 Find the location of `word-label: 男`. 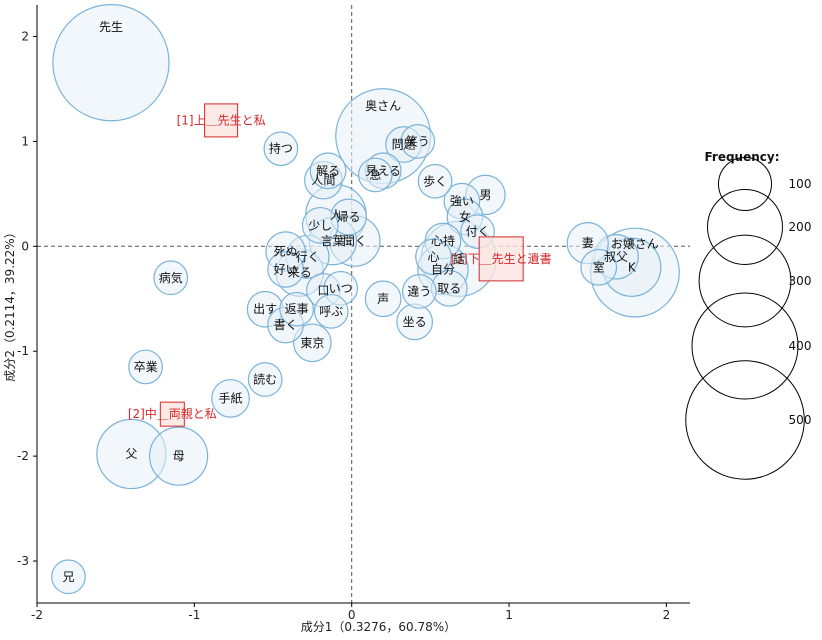

word-label: 男 is located at coordinates (485, 195).